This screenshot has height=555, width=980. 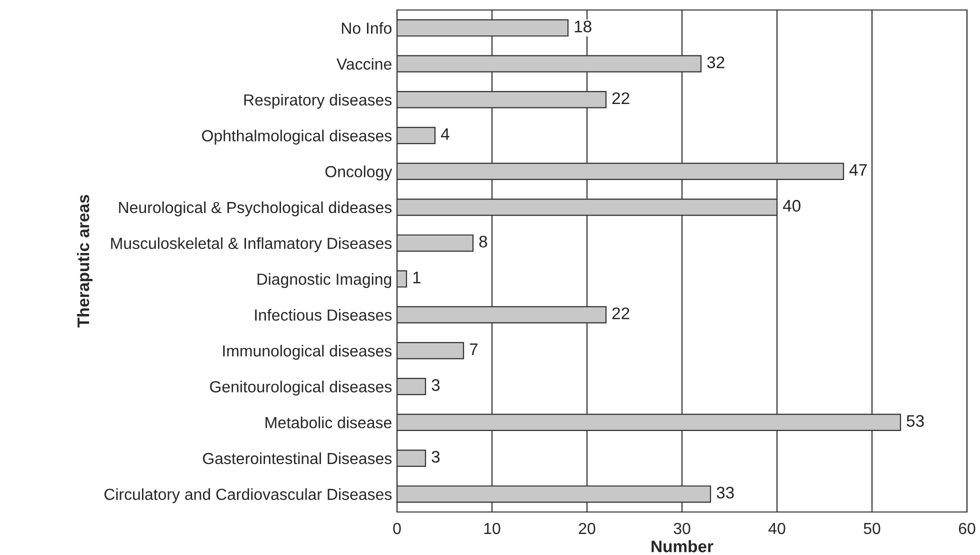 What do you see at coordinates (307, 352) in the screenshot?
I see `y-tick-label: Immunological diseases` at bounding box center [307, 352].